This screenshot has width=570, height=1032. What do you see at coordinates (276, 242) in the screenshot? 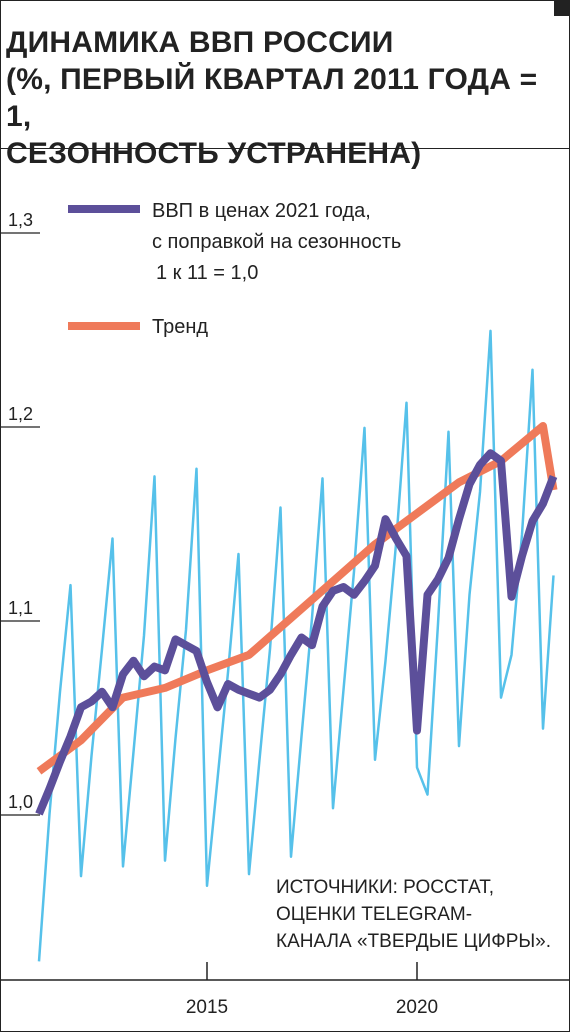
I see `legend-label-gdp: с поправкой на сезонность` at bounding box center [276, 242].